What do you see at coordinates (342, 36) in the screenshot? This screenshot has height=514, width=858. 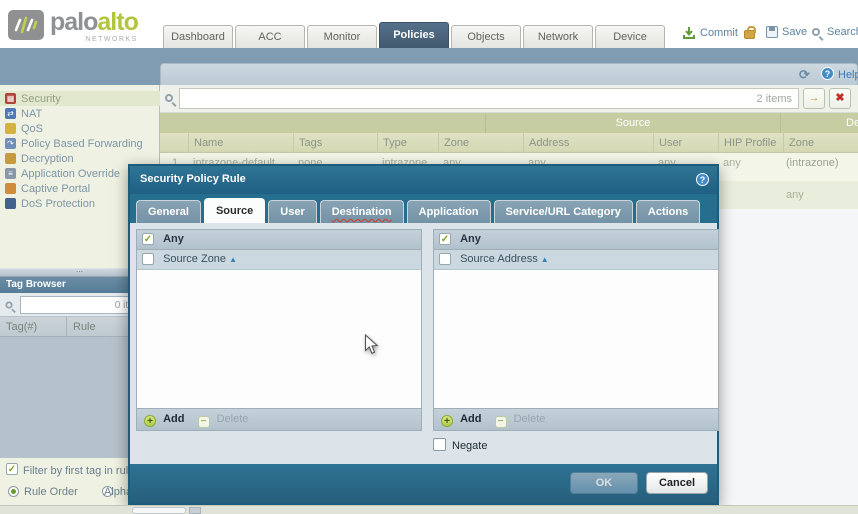 I see `nav-tab-monitor: Monitor` at bounding box center [342, 36].